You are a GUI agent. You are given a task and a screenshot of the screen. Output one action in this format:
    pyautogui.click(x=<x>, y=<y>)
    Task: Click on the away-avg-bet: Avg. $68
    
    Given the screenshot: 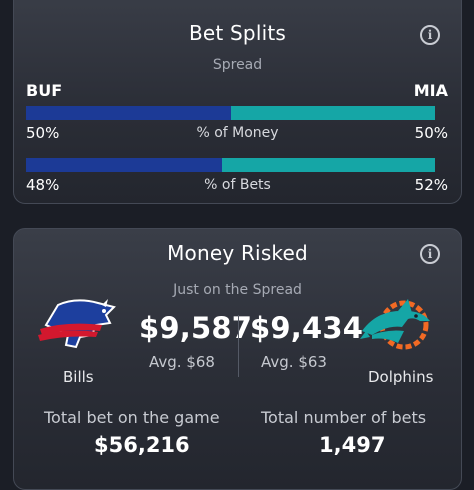 What is the action you would take?
    pyautogui.click(x=182, y=362)
    